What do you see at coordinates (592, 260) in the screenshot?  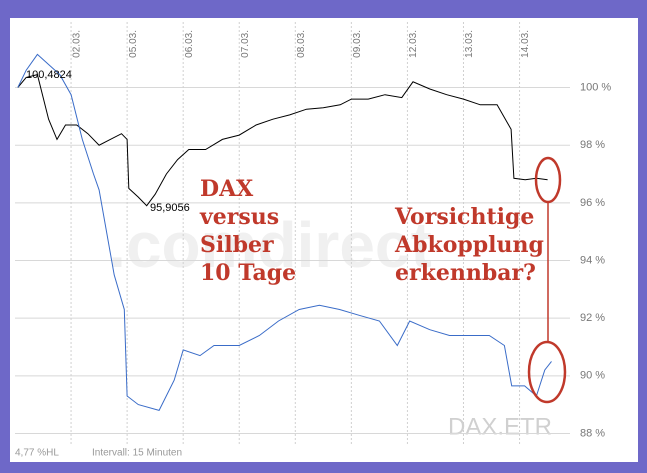 I see `y-tick-label: 94 %` at bounding box center [592, 260].